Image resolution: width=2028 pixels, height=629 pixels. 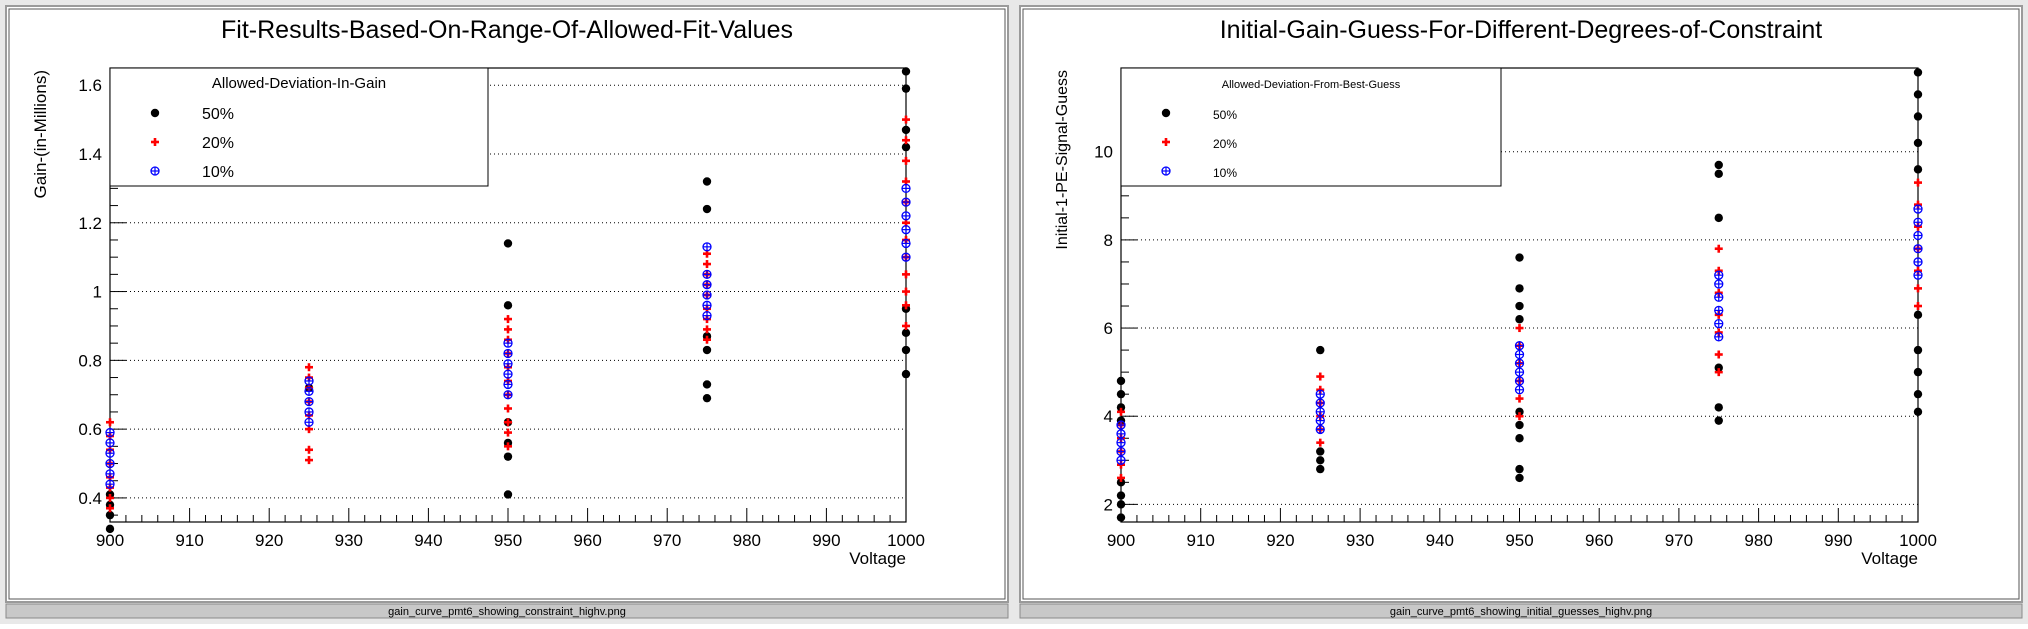 I want to click on x-tick-label: 980, so click(x=1758, y=540).